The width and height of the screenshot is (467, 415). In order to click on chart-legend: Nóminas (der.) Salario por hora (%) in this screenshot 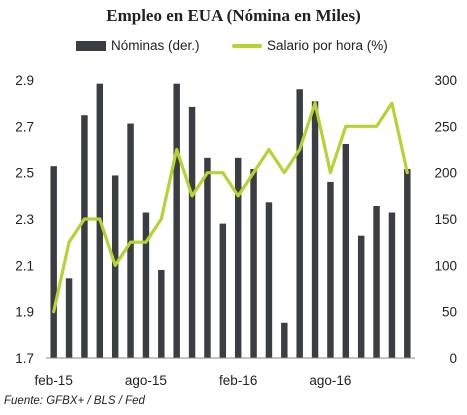, I will do `click(233, 49)`.